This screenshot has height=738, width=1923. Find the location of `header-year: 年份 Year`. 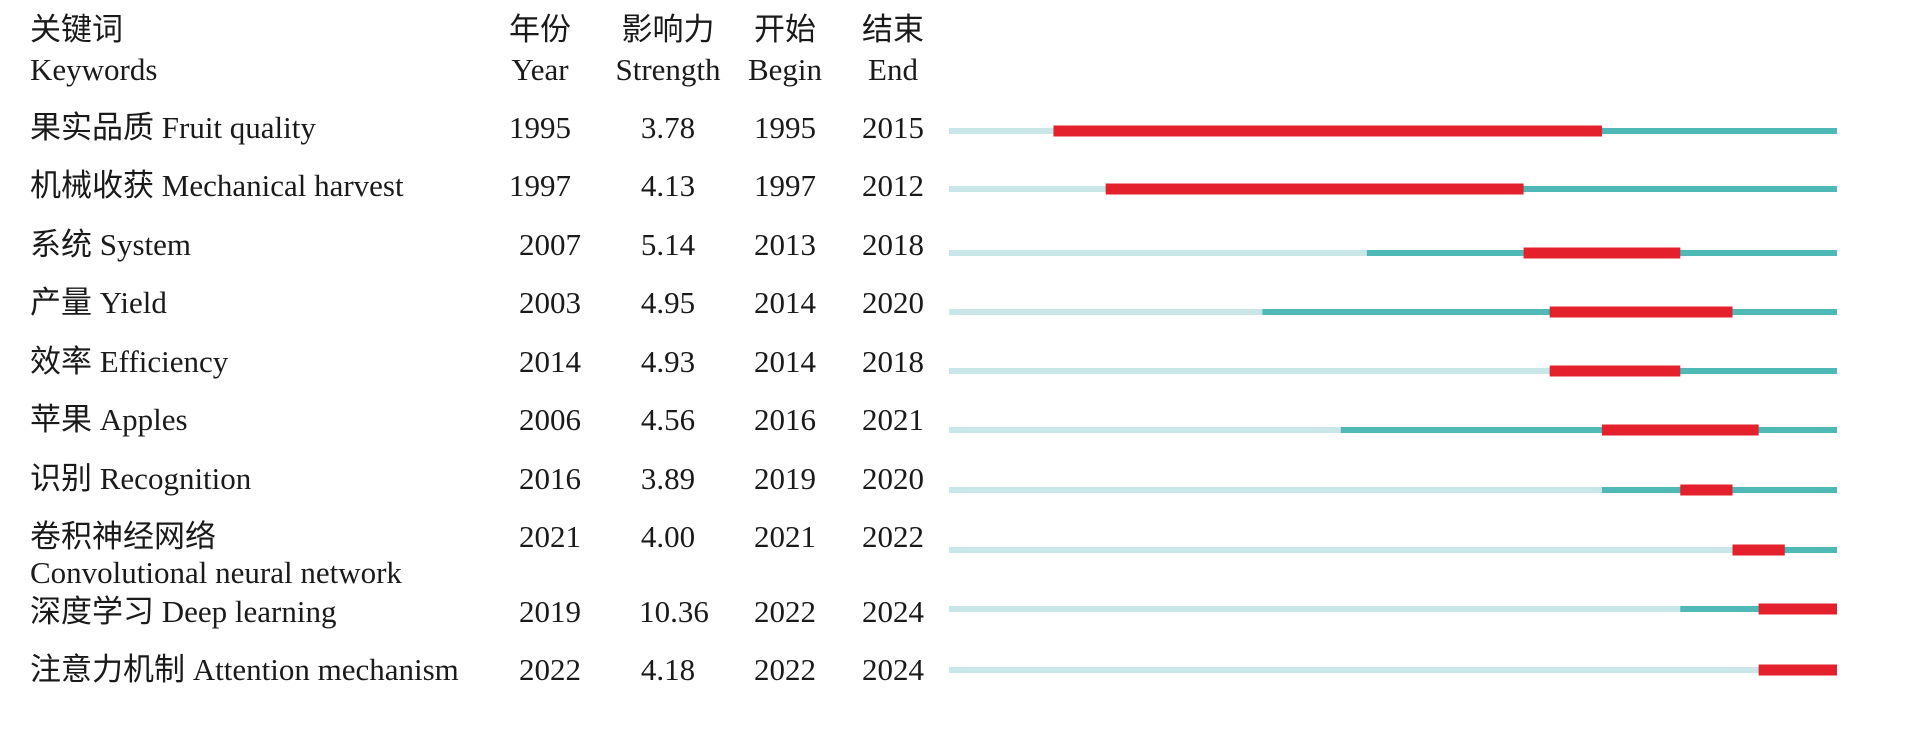

header-year: 年份 Year is located at coordinates (540, 50).